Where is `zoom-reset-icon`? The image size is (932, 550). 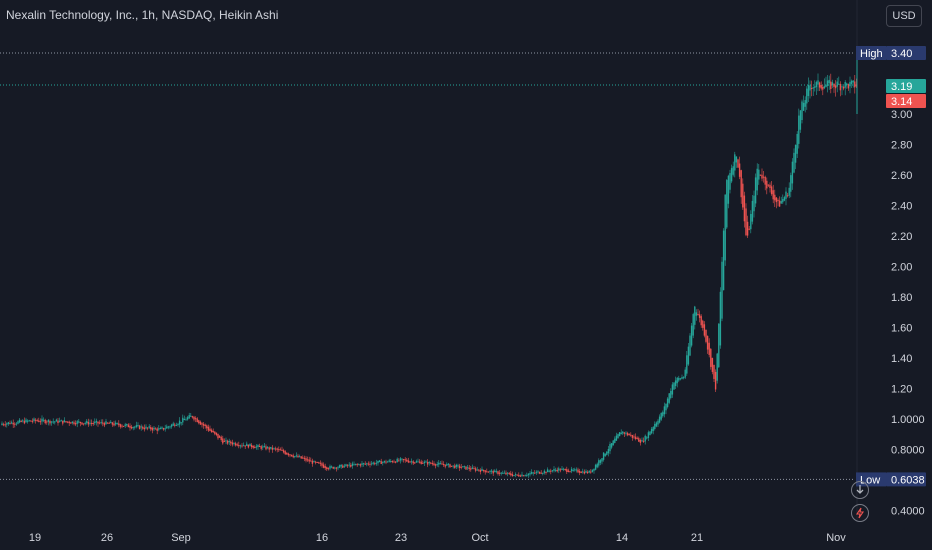 zoom-reset-icon is located at coordinates (860, 490).